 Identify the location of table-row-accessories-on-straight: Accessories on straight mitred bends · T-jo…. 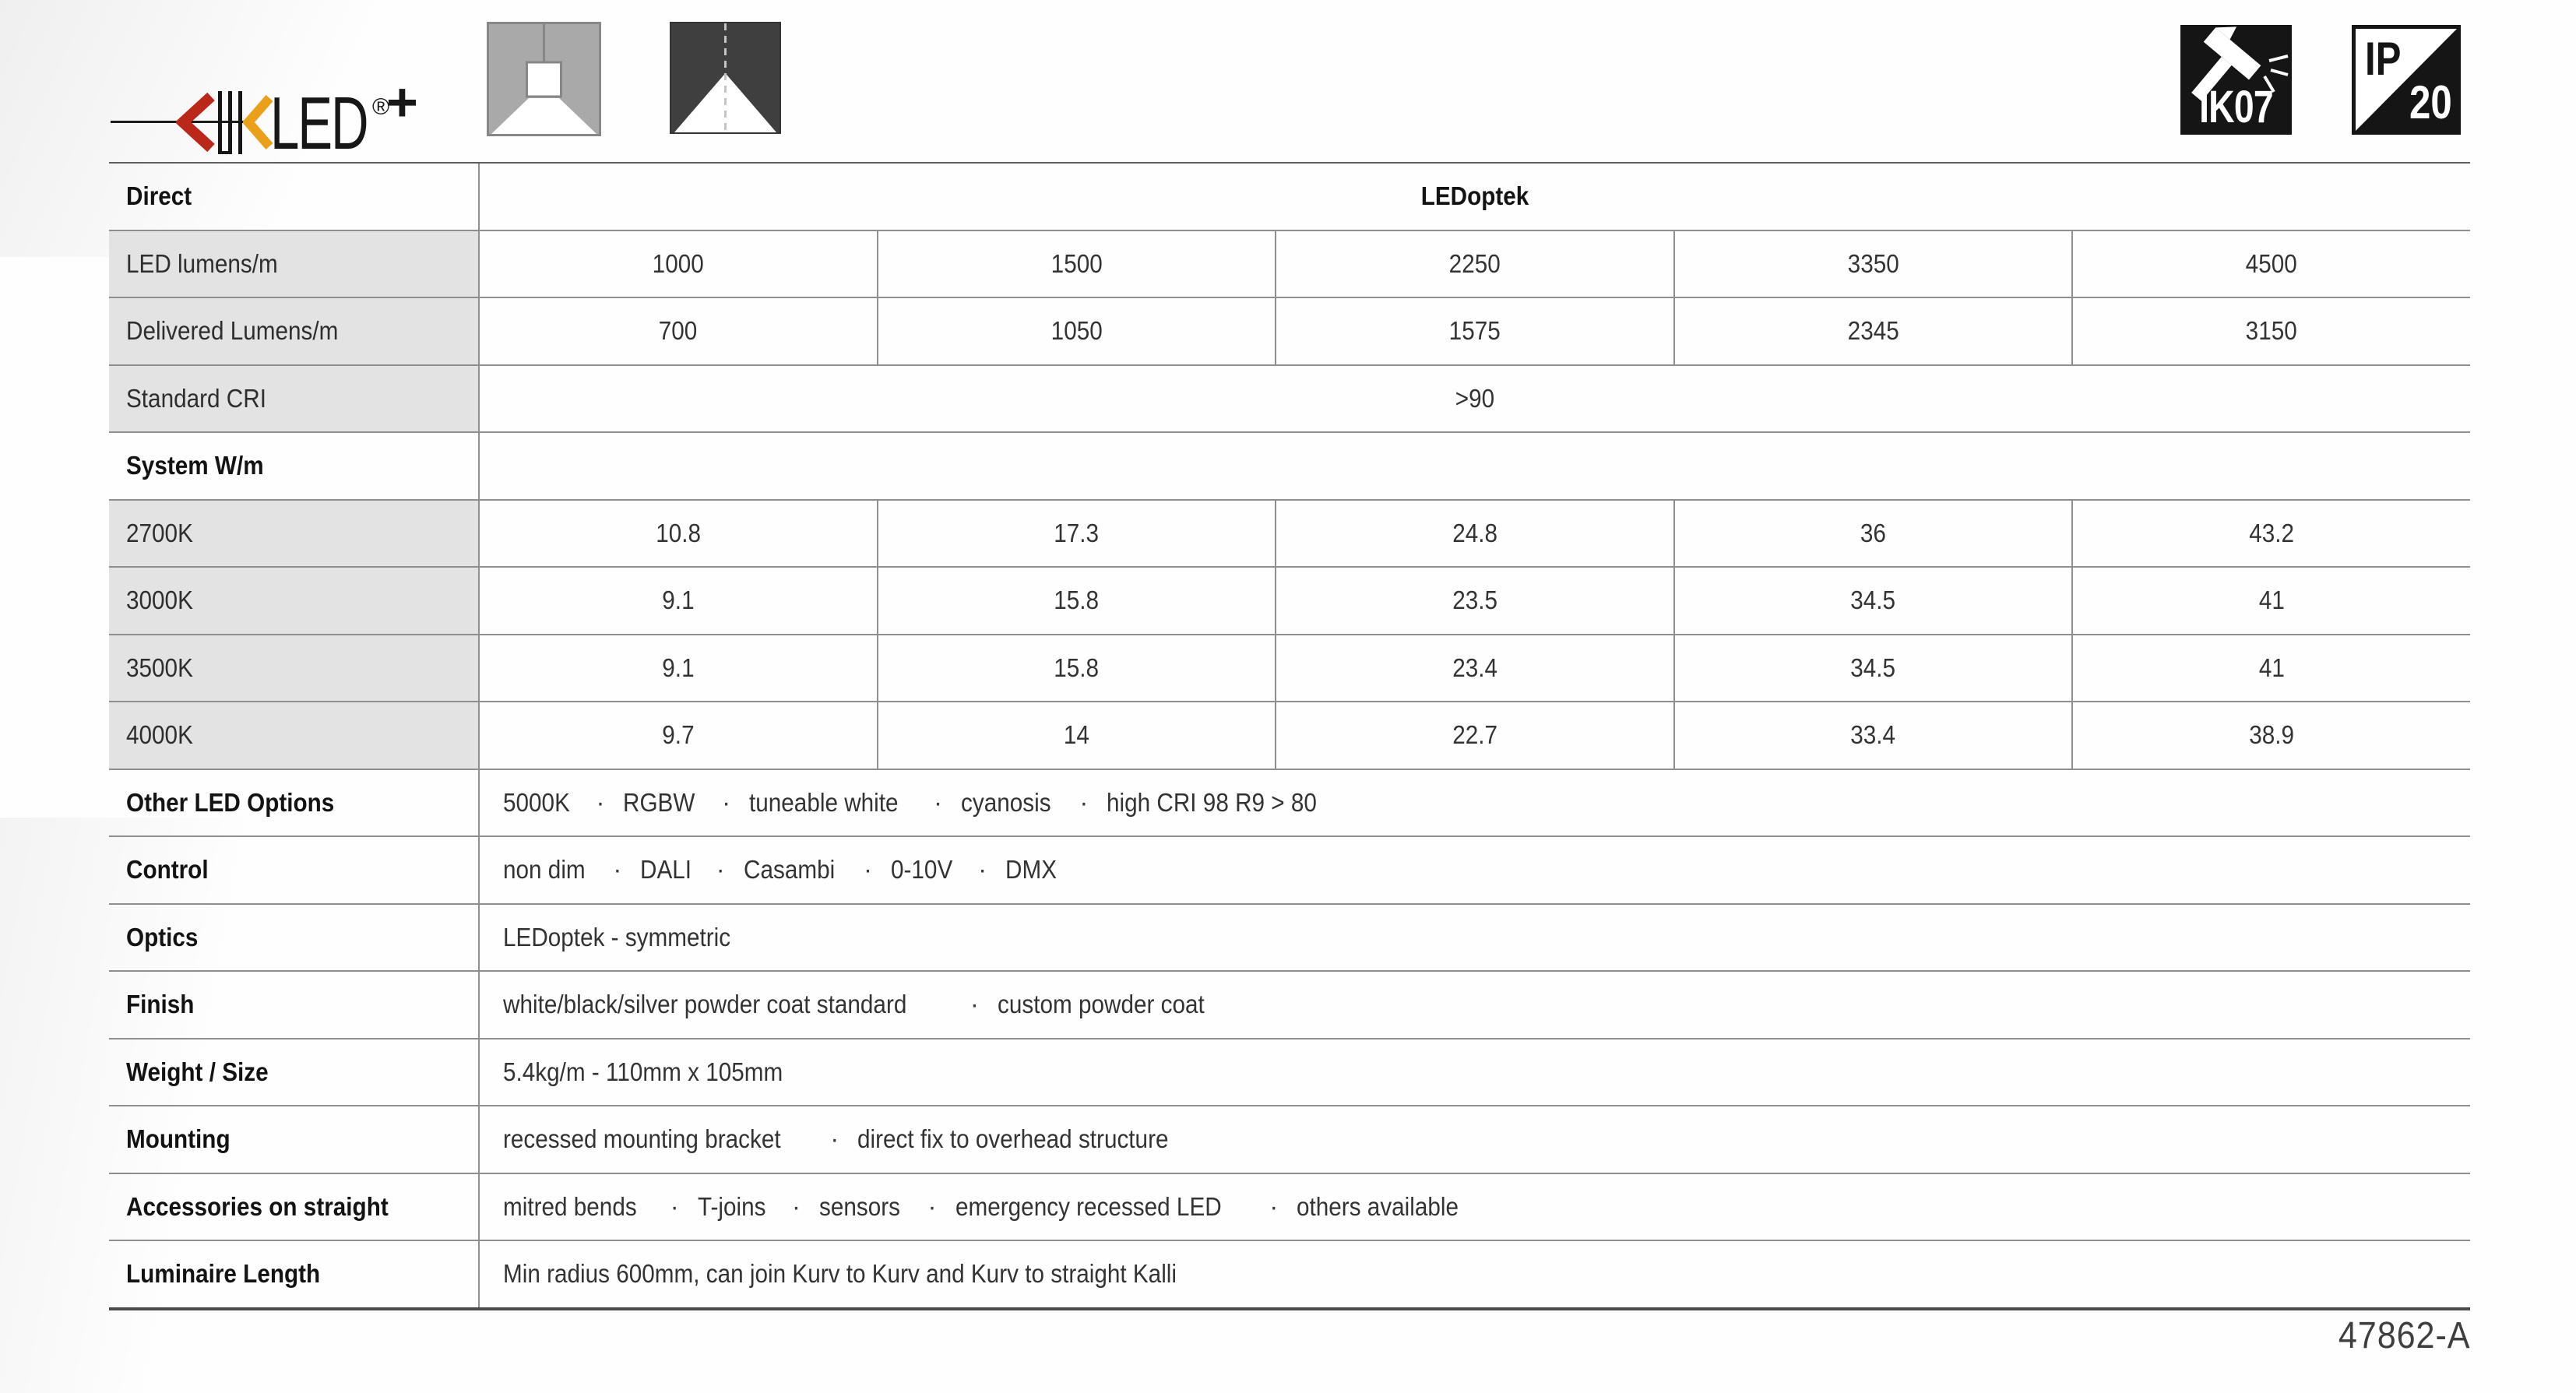
(1289, 1206).